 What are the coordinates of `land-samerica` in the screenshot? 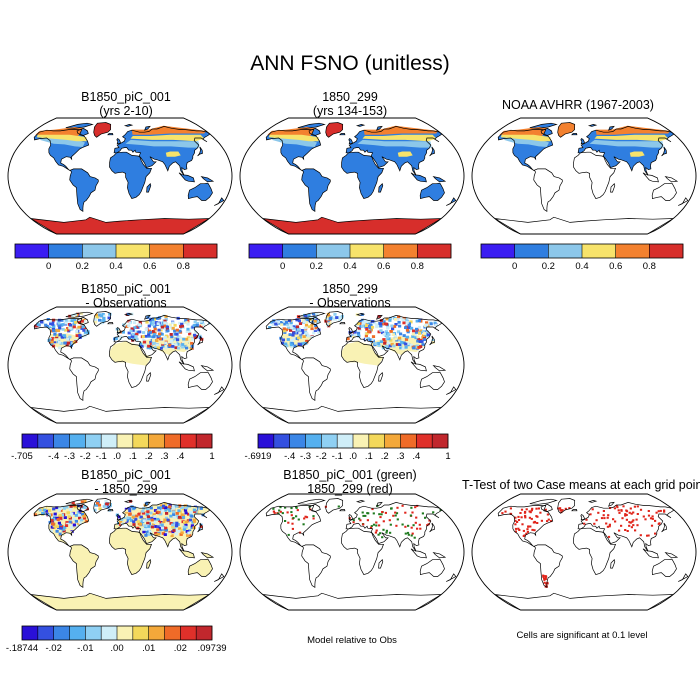 It's located at (316, 379).